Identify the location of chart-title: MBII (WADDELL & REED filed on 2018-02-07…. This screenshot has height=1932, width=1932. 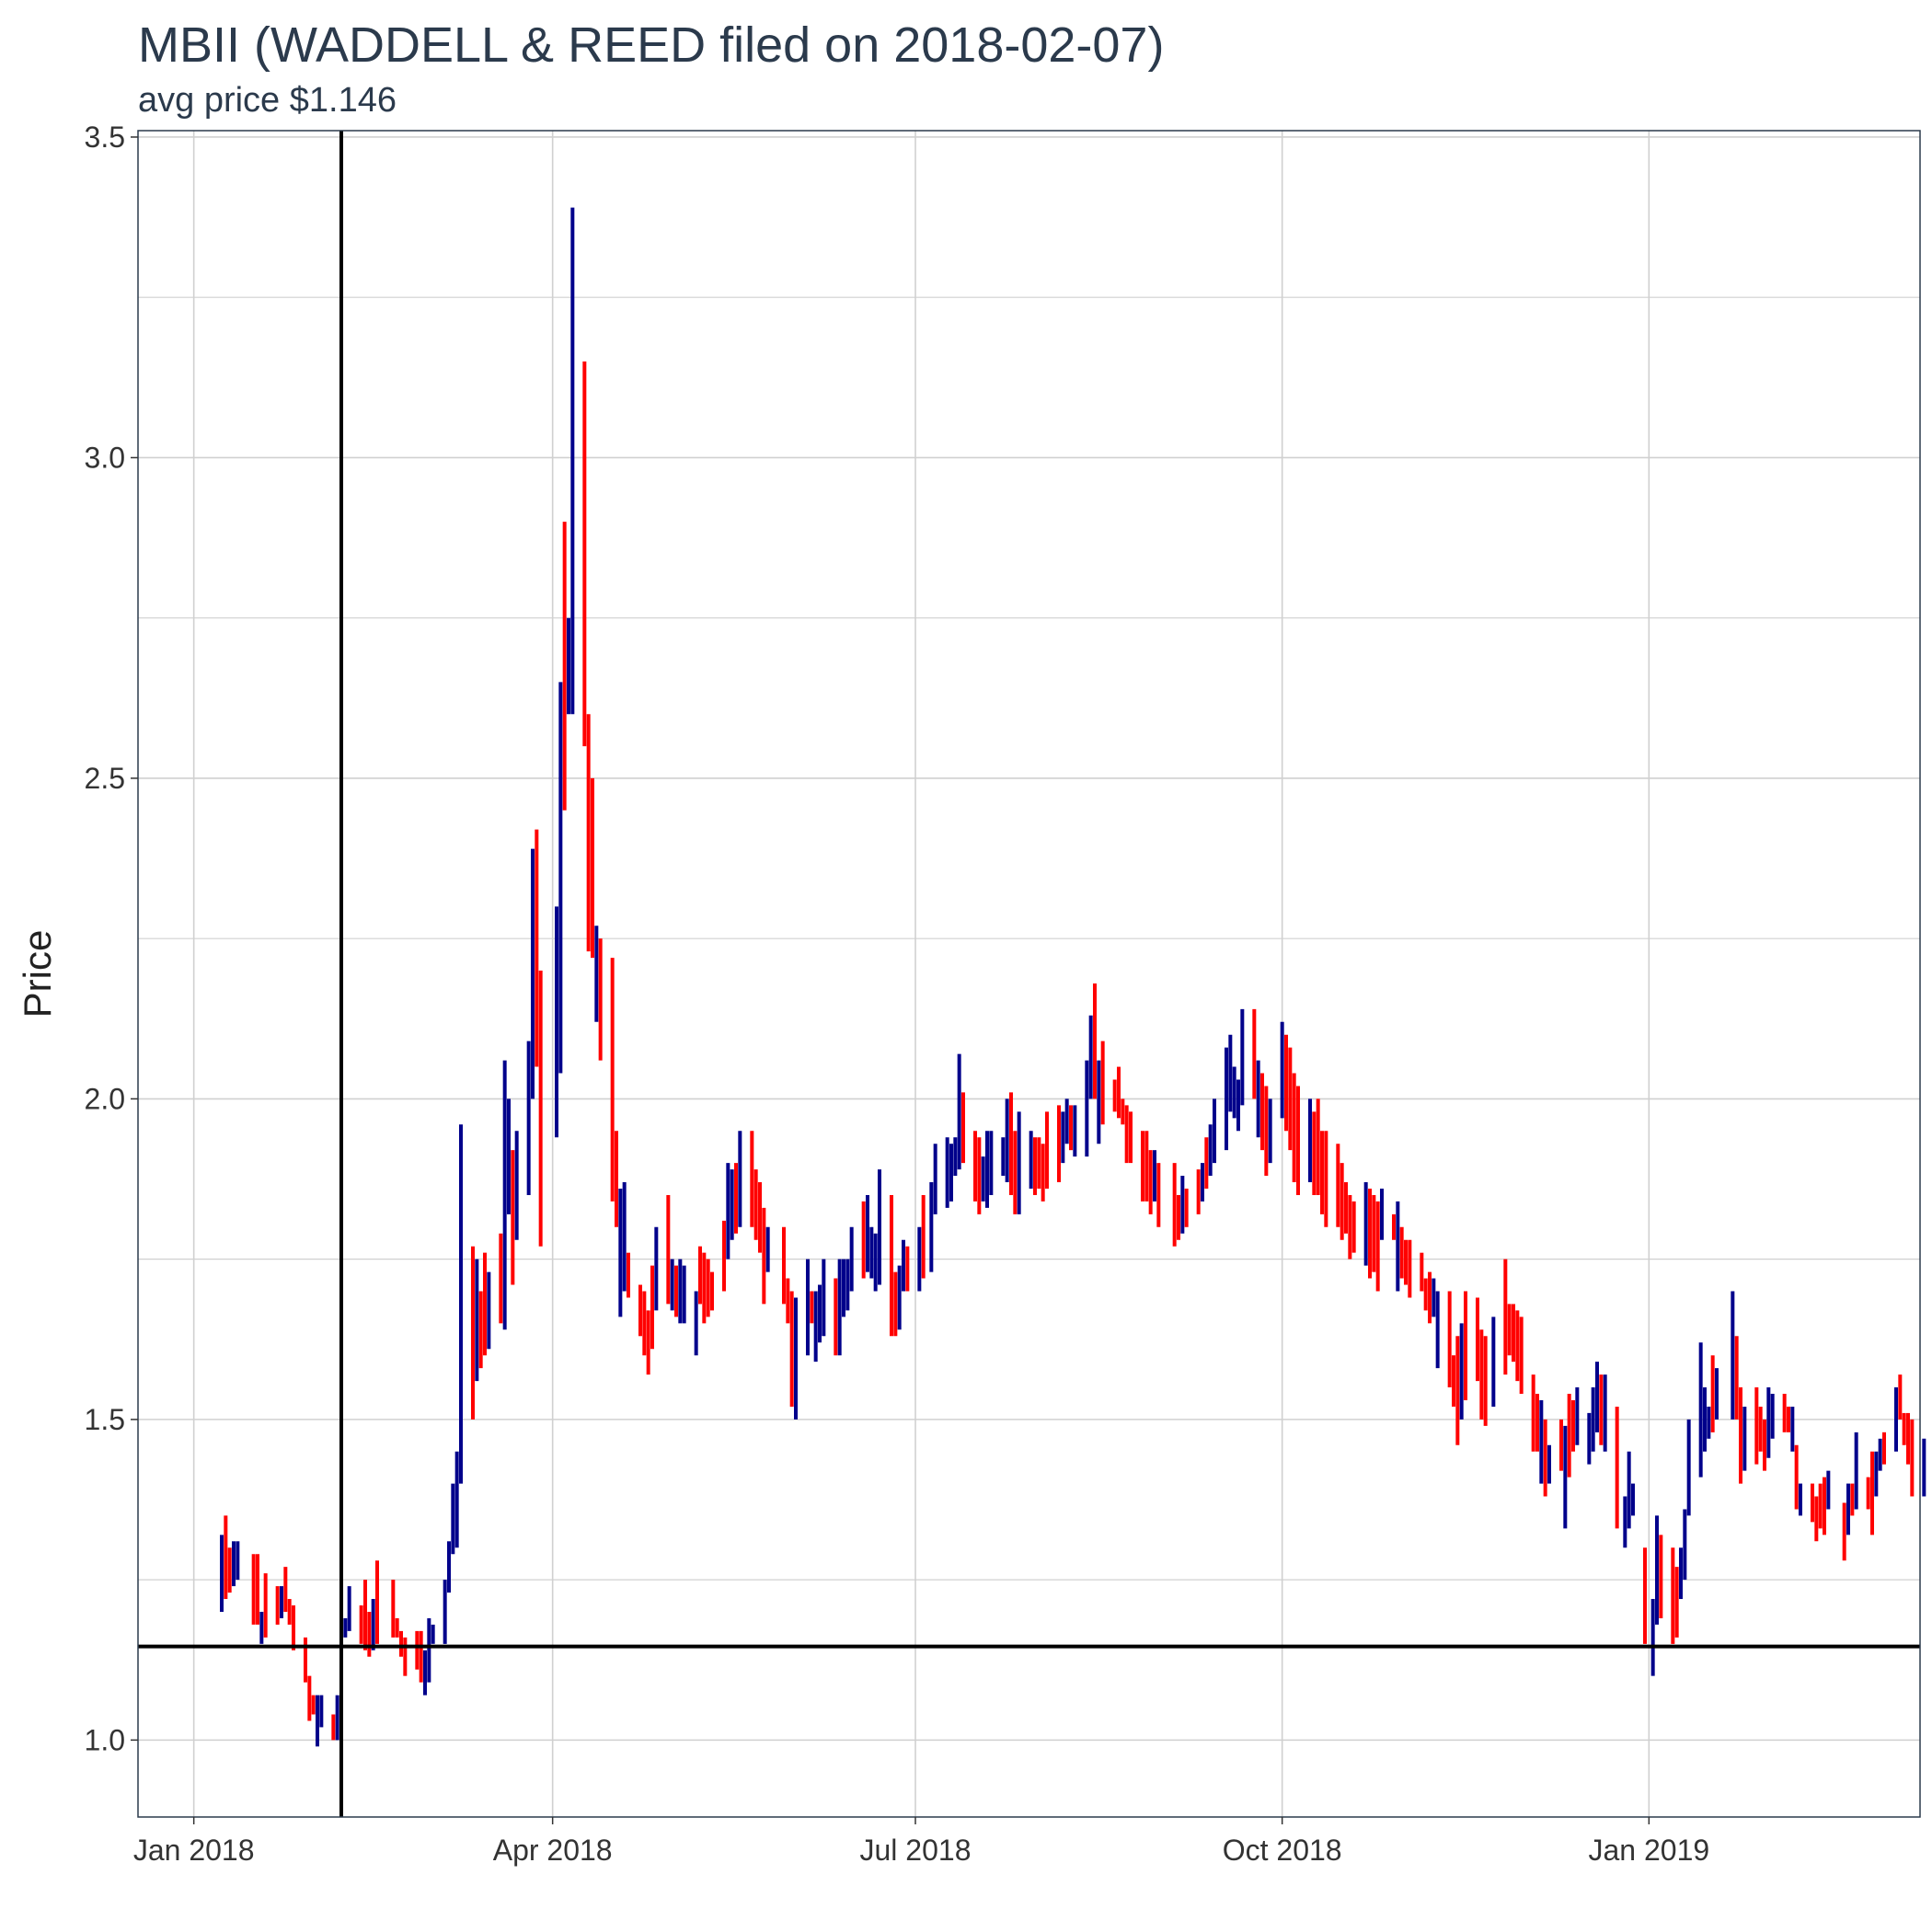
(651, 45).